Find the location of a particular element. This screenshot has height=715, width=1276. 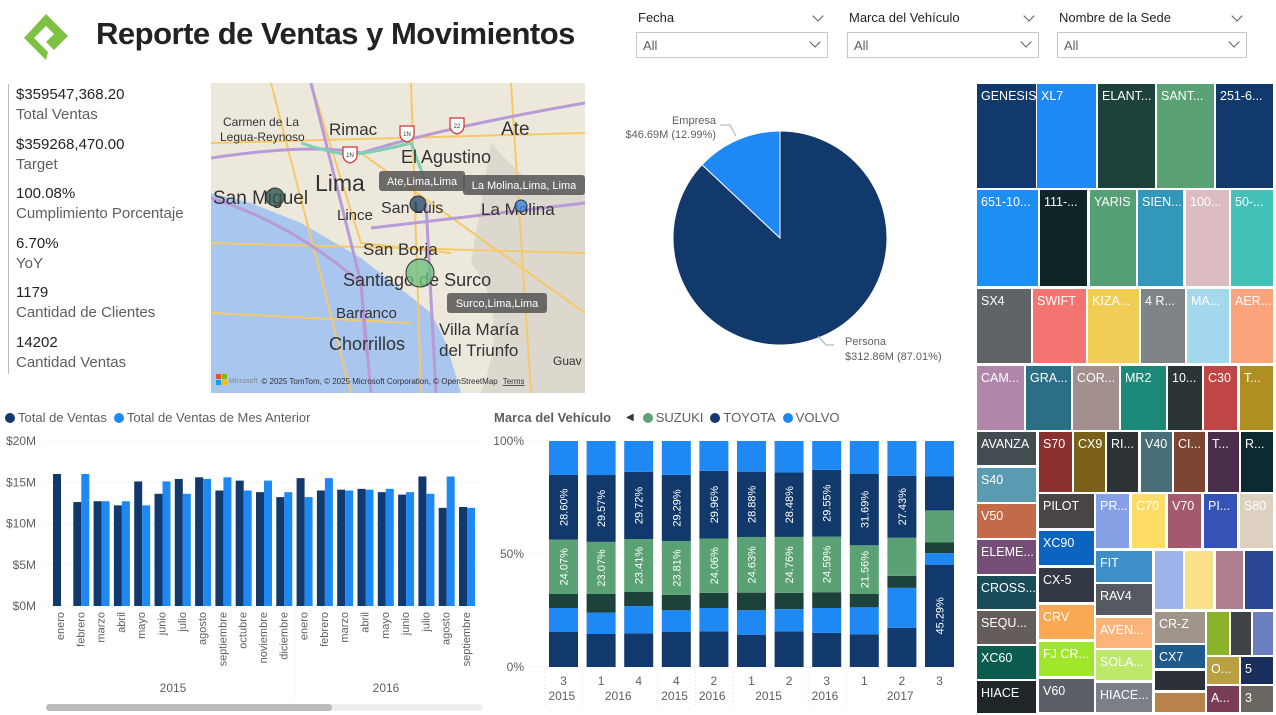

fecha-dropdown: All is located at coordinates (732, 45).